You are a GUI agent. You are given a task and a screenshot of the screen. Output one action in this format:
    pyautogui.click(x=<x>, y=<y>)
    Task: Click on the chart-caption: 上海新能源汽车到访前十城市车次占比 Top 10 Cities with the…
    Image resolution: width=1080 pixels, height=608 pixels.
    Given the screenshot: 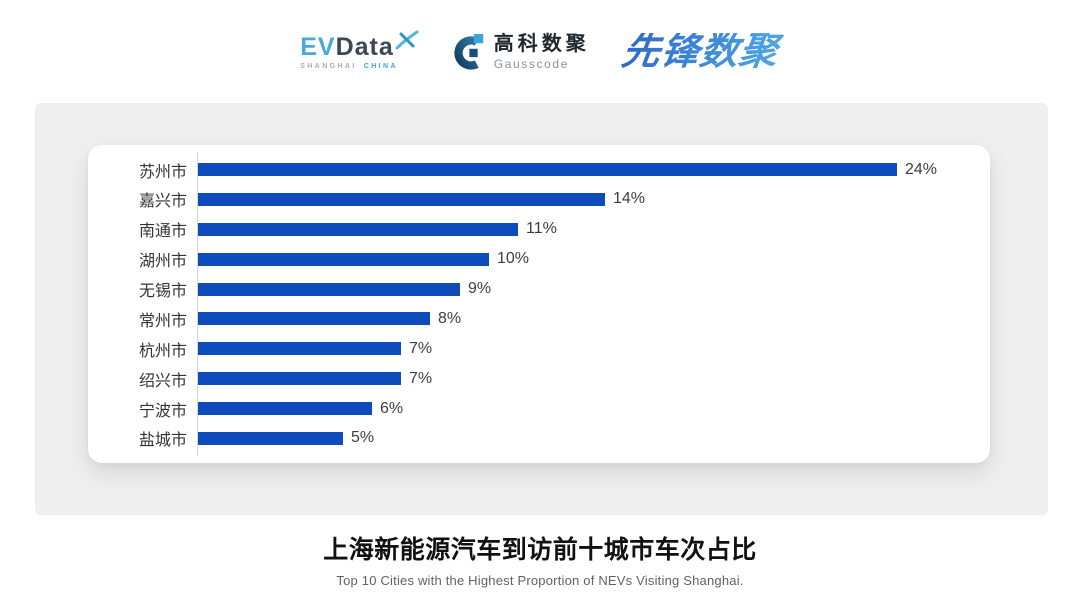 What is the action you would take?
    pyautogui.click(x=540, y=559)
    